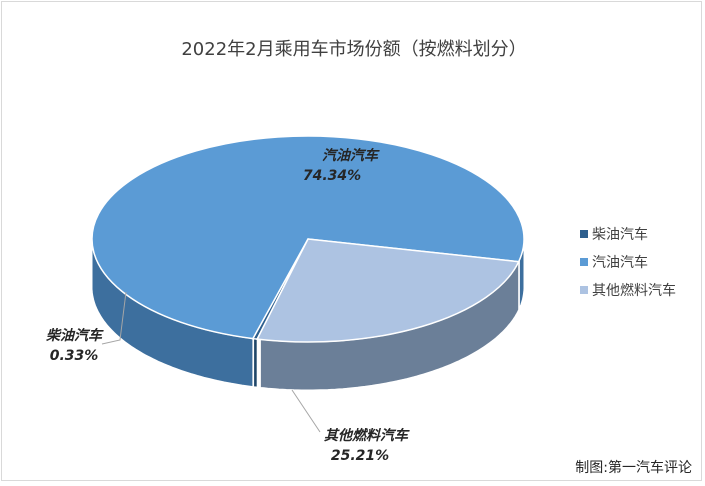 This screenshot has width=705, height=486. What do you see at coordinates (306, 411) in the screenshot?
I see `leader-line-other` at bounding box center [306, 411].